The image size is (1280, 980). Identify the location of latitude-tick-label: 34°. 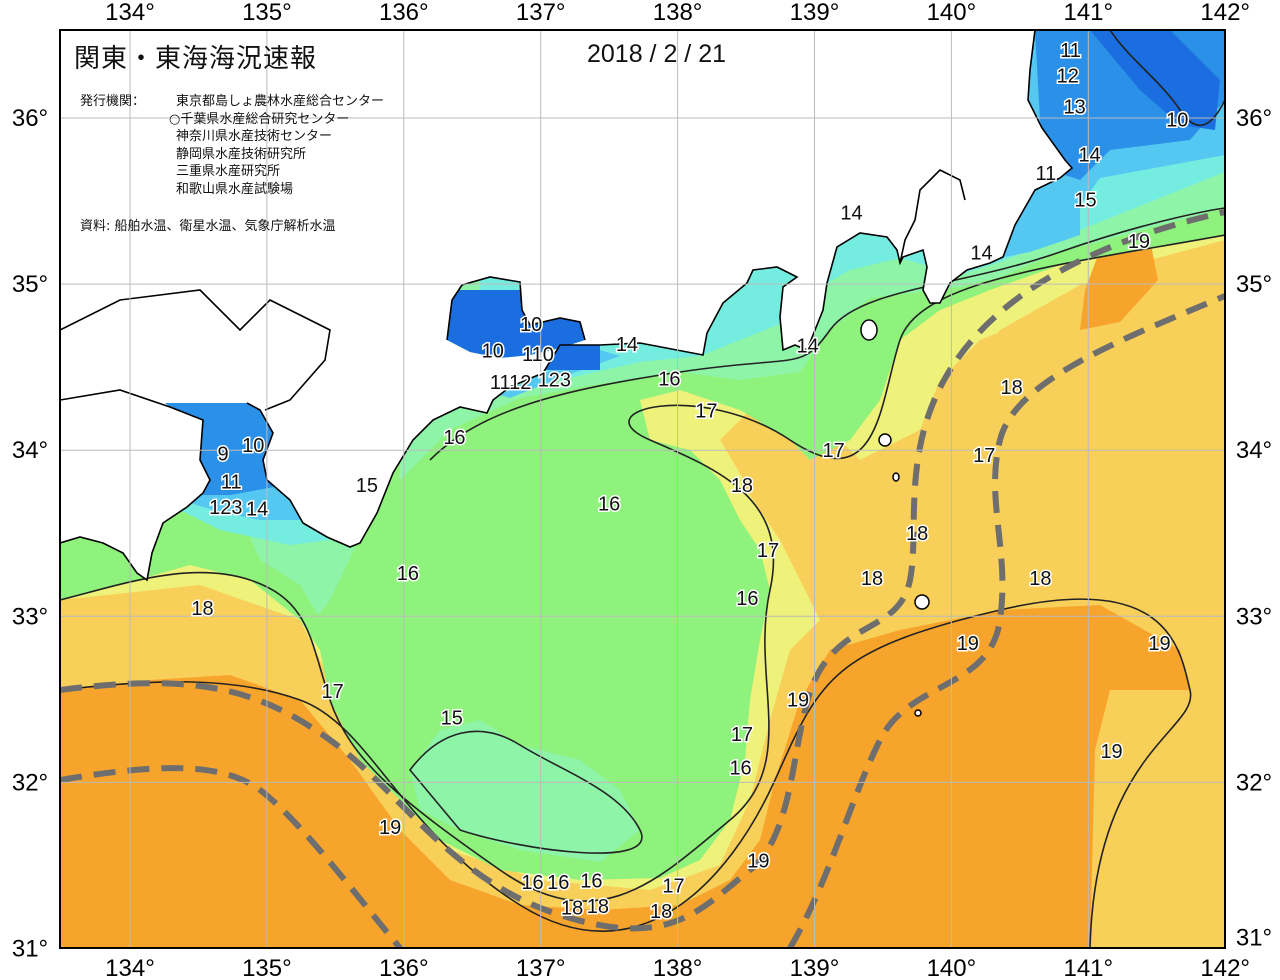
(30, 450).